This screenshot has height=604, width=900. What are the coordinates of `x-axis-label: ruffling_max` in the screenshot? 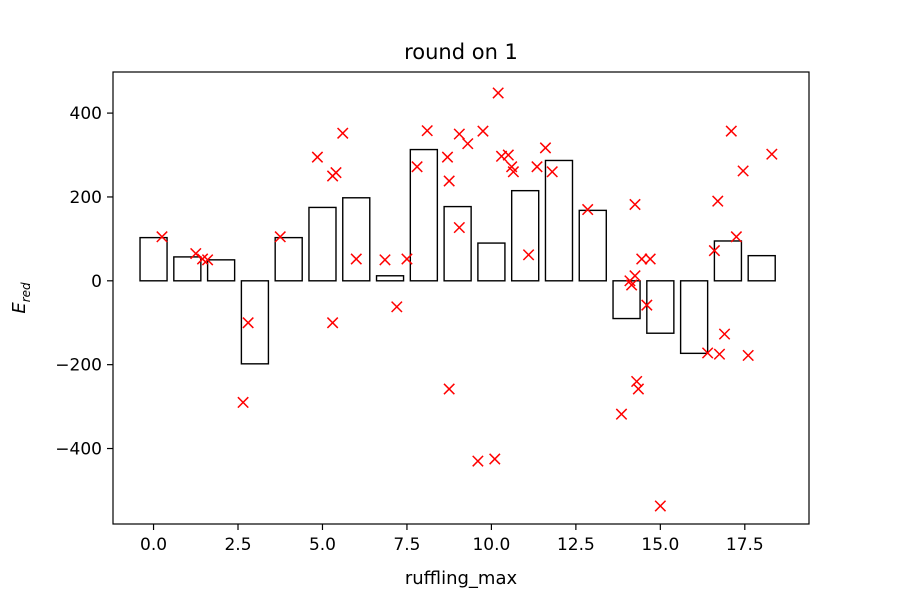 It's located at (461, 578).